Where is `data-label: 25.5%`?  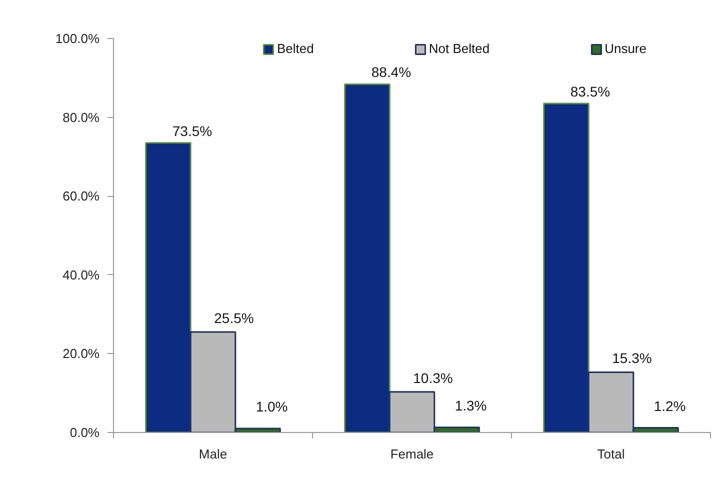 data-label: 25.5% is located at coordinates (234, 318).